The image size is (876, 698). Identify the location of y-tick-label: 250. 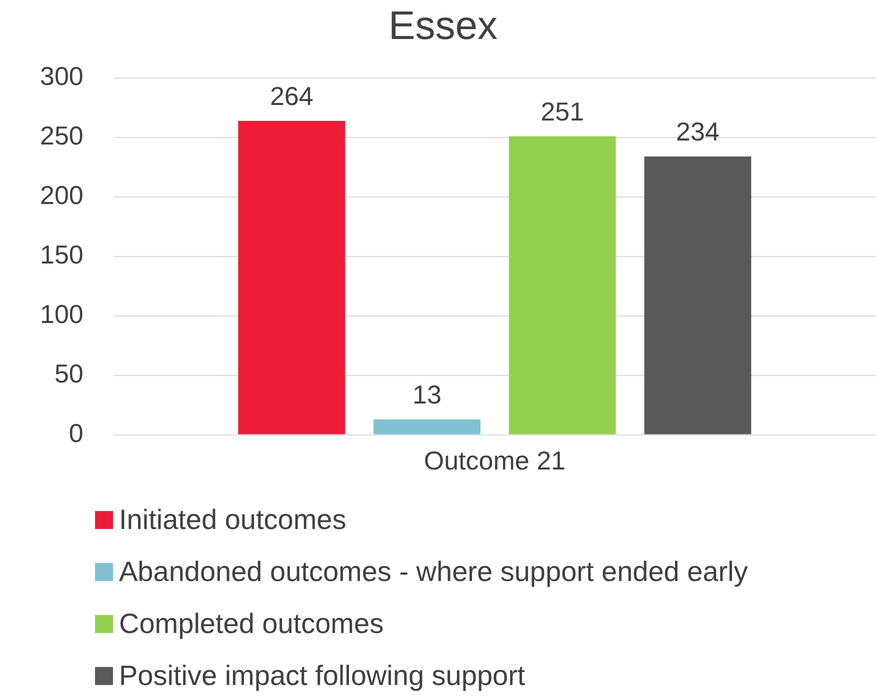
(62, 135).